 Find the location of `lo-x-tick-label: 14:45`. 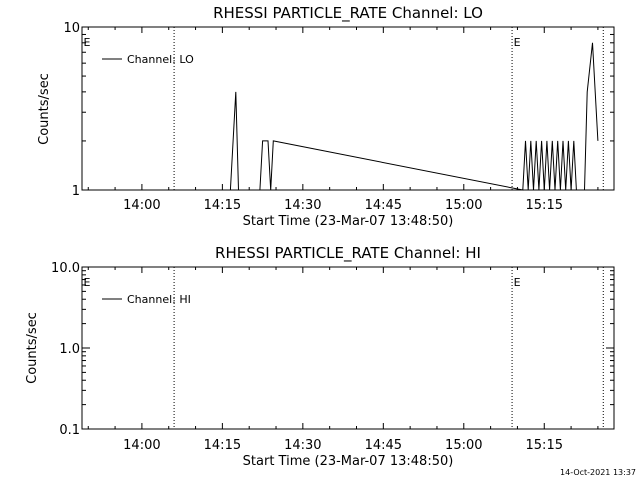

lo-x-tick-label: 14:45 is located at coordinates (383, 205).